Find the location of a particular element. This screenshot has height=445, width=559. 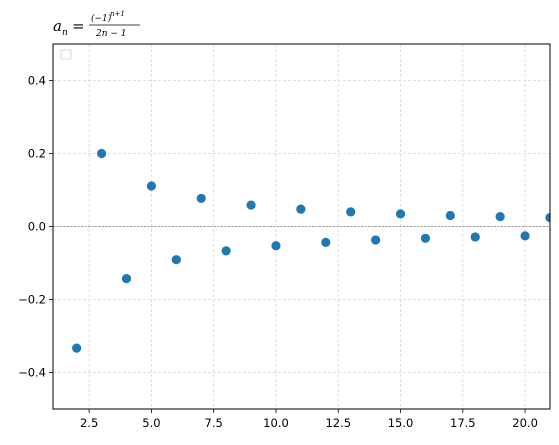

x-tick-label-6: 17.5 is located at coordinates (463, 423).